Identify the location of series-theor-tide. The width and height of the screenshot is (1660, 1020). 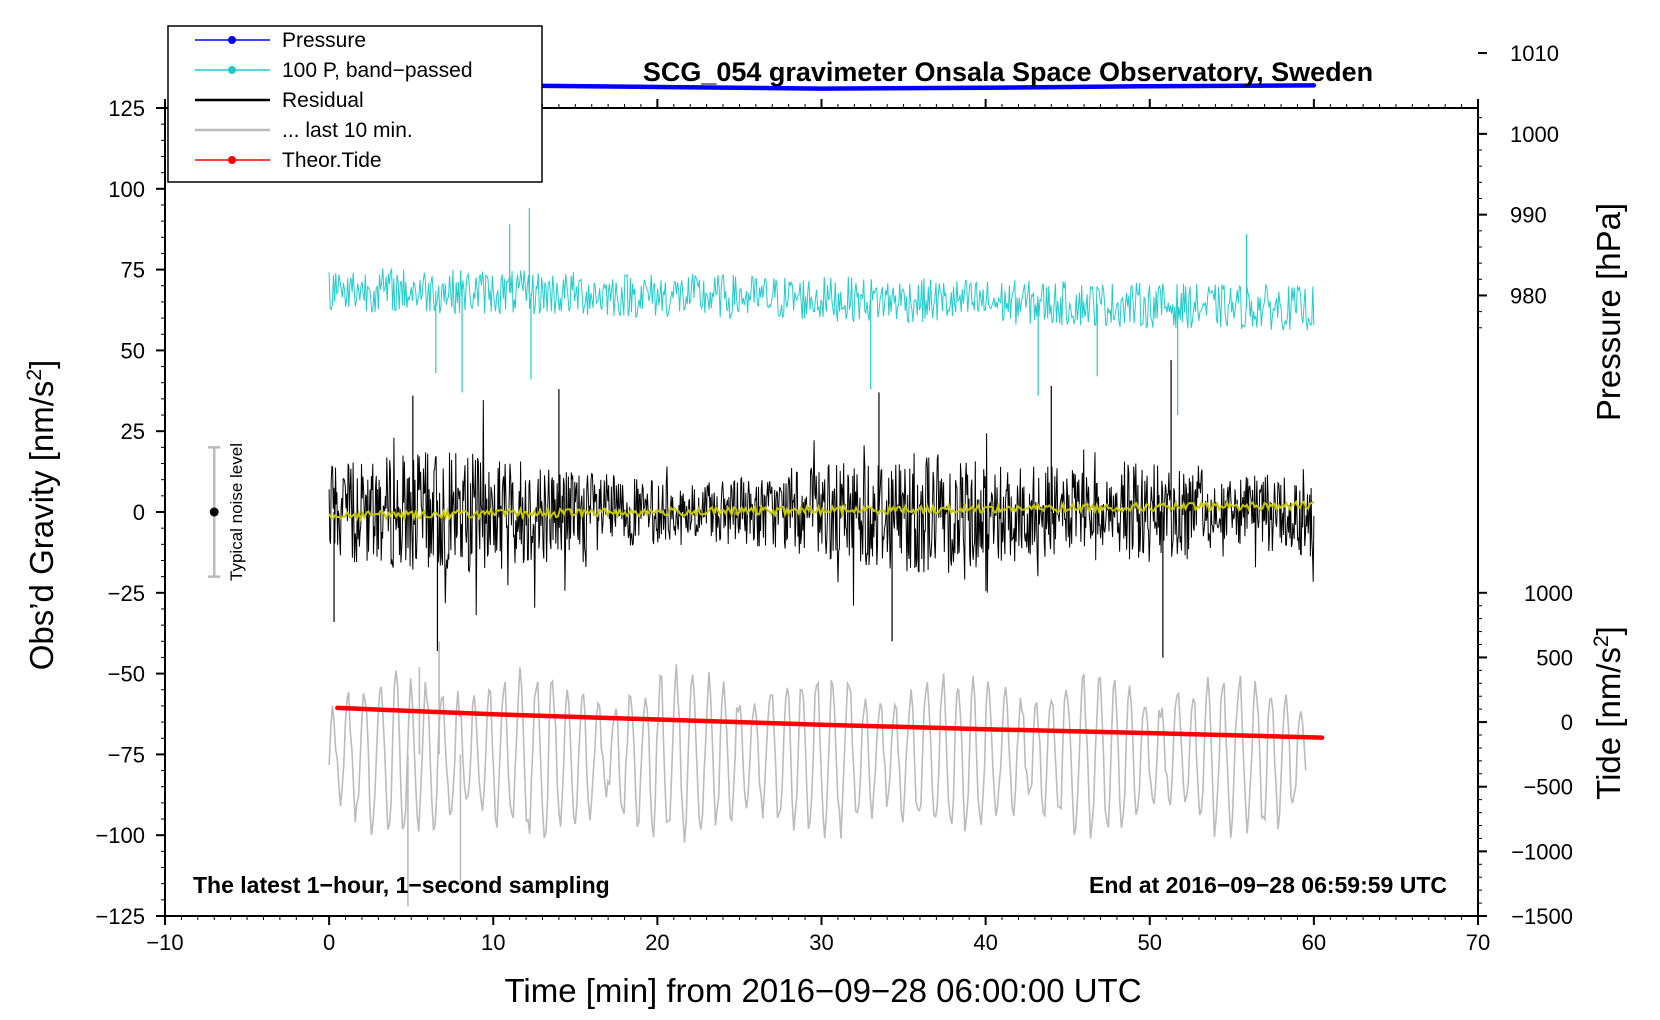
(830, 722).